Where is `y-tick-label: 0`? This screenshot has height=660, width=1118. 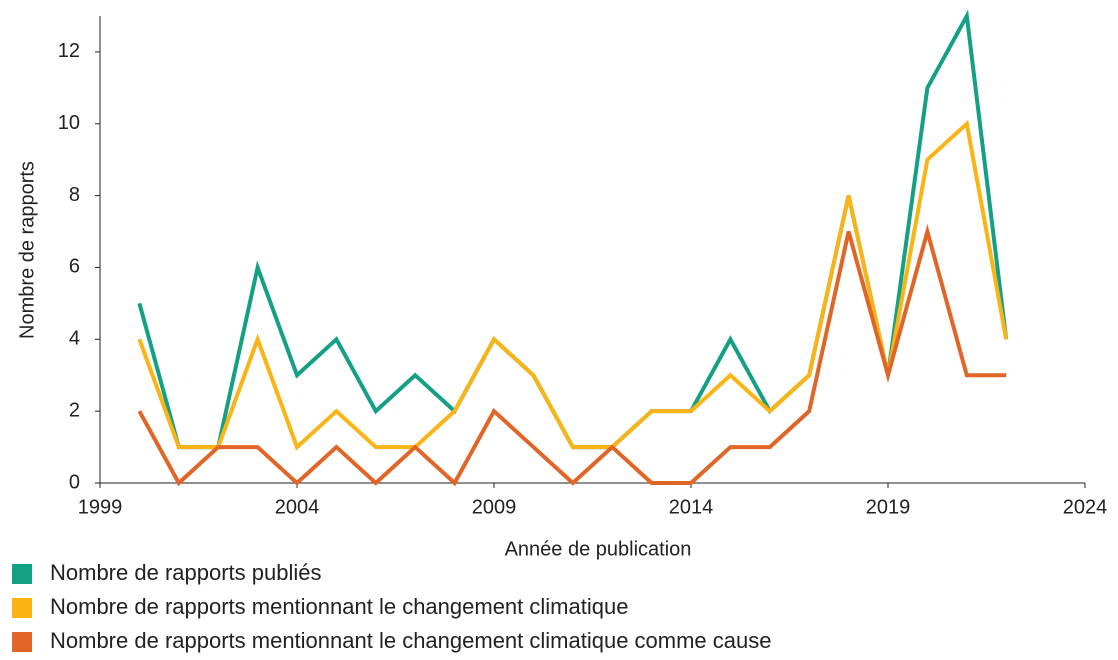
y-tick-label: 0 is located at coordinates (74, 482).